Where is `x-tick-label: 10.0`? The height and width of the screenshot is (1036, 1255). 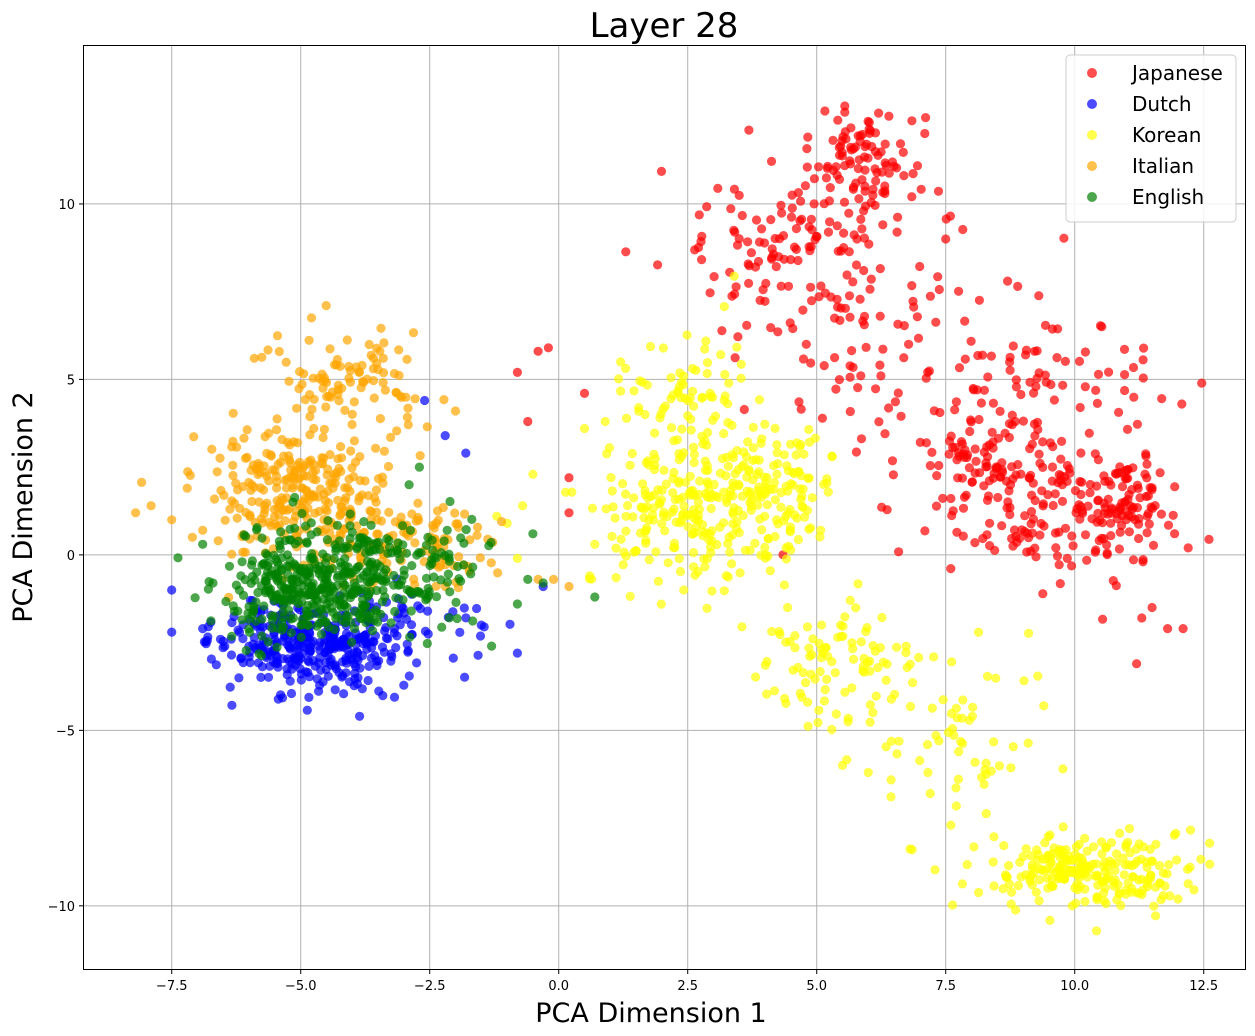 x-tick-label: 10.0 is located at coordinates (1074, 986).